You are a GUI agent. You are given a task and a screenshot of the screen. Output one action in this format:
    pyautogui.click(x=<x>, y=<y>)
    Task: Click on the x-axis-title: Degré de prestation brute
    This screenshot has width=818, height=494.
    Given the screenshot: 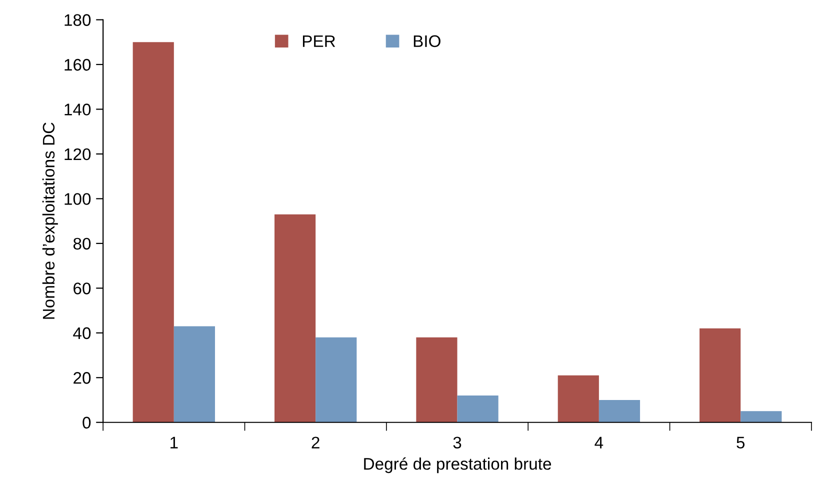 What is the action you would take?
    pyautogui.click(x=458, y=465)
    